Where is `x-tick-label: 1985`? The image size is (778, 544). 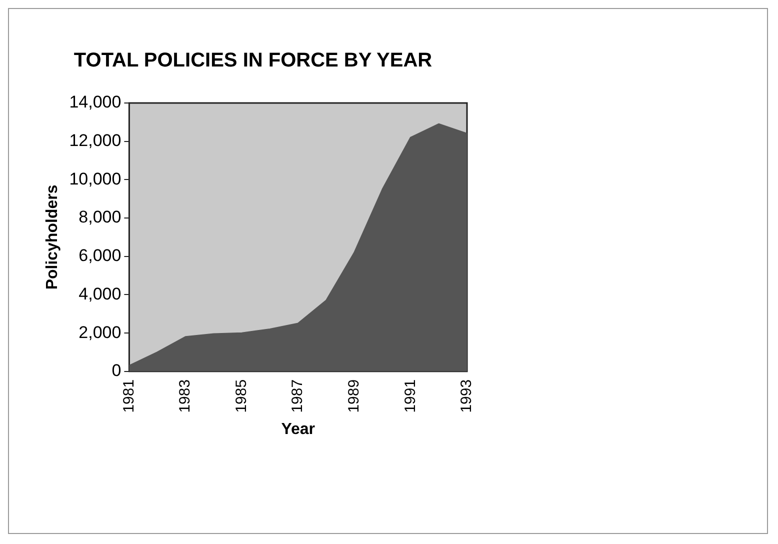
x-tick-label: 1985 is located at coordinates (241, 396).